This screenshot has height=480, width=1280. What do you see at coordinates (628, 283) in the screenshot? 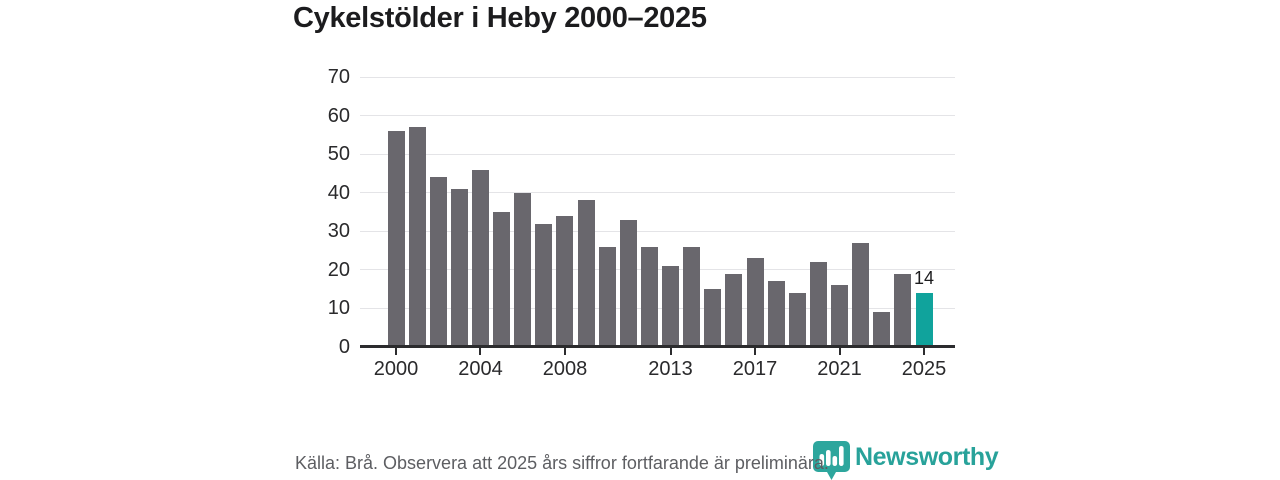
I see `bar-2011` at bounding box center [628, 283].